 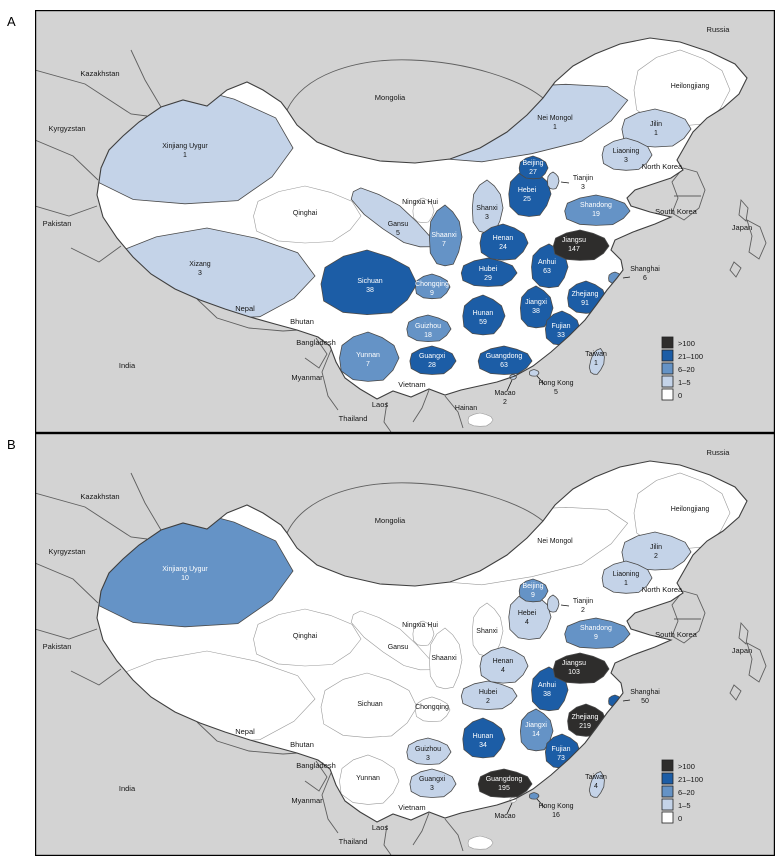 I want to click on province-label-anhui: Anhui, so click(x=547, y=262).